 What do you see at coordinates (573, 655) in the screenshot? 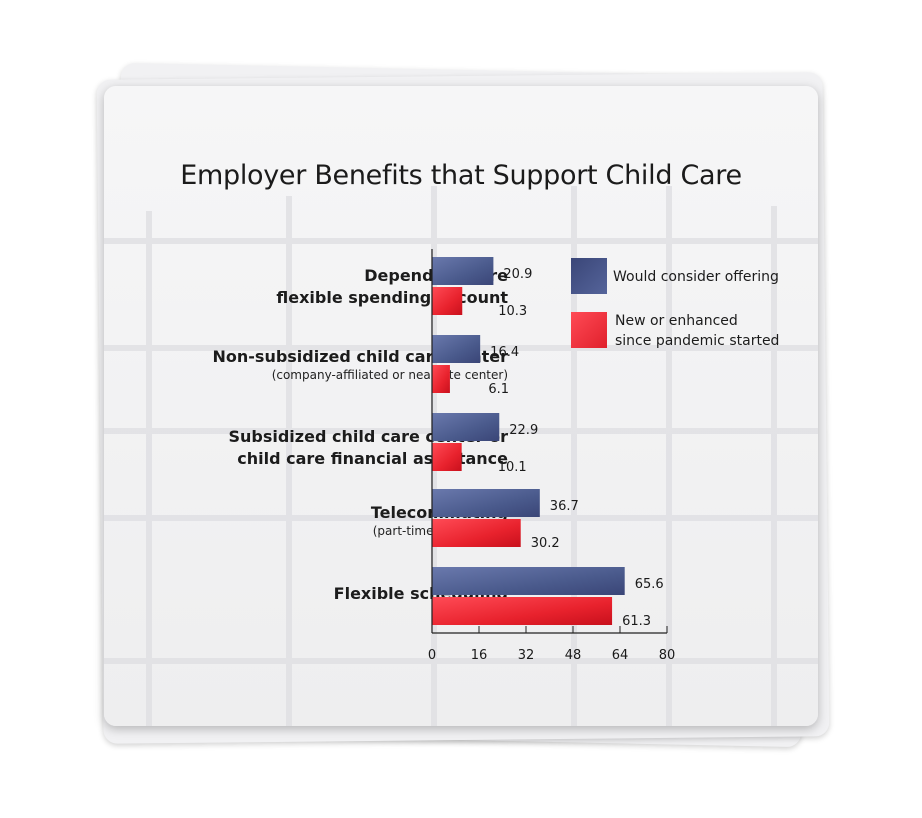
I see `x-tick-label: 48` at bounding box center [573, 655].